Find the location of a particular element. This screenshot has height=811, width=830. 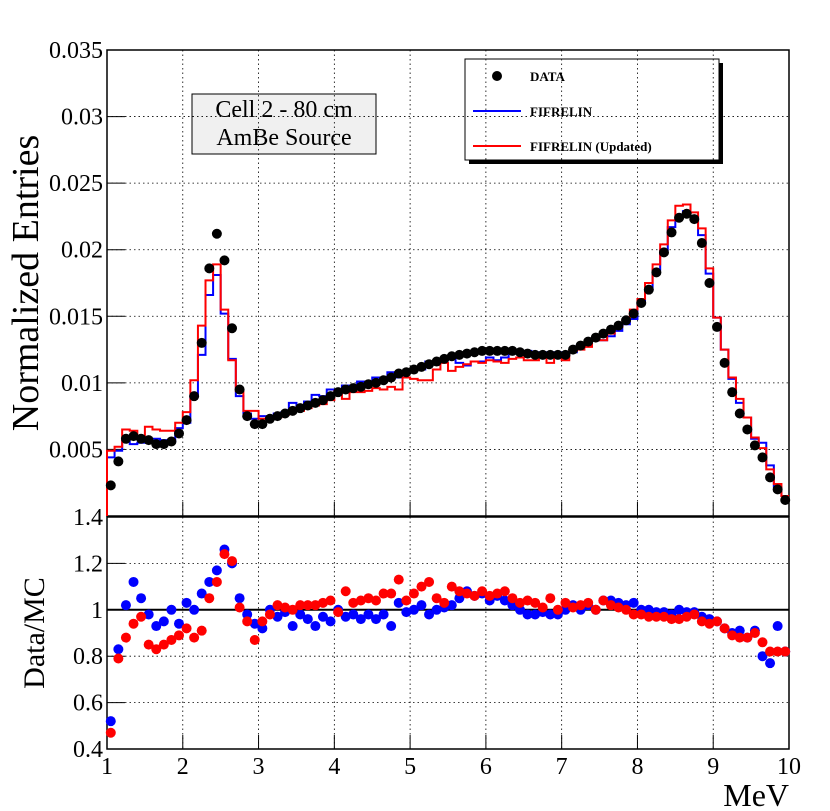

y-tick-label: 0.02 is located at coordinates (82, 251).